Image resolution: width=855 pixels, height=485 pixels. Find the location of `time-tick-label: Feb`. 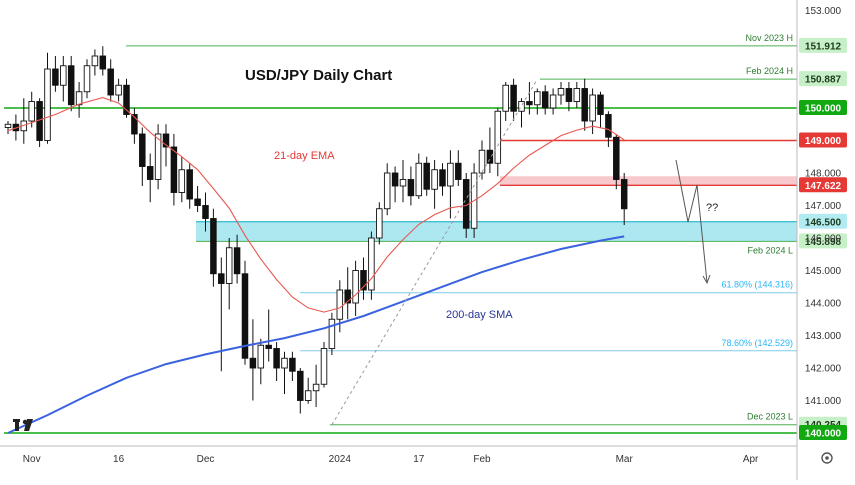

time-tick-label: Feb is located at coordinates (482, 459).